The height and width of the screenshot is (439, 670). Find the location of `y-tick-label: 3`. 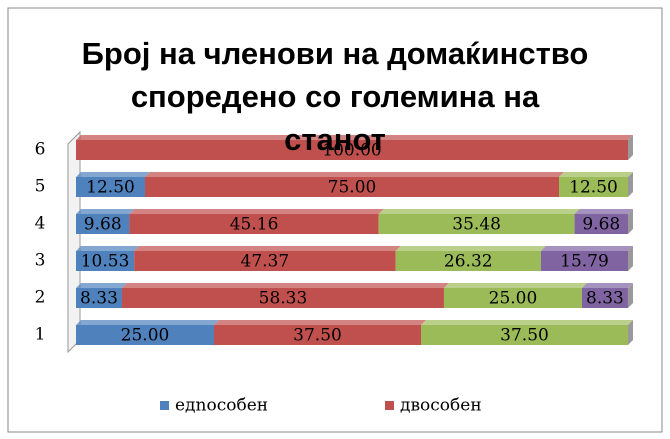

y-tick-label: 3 is located at coordinates (40, 261).